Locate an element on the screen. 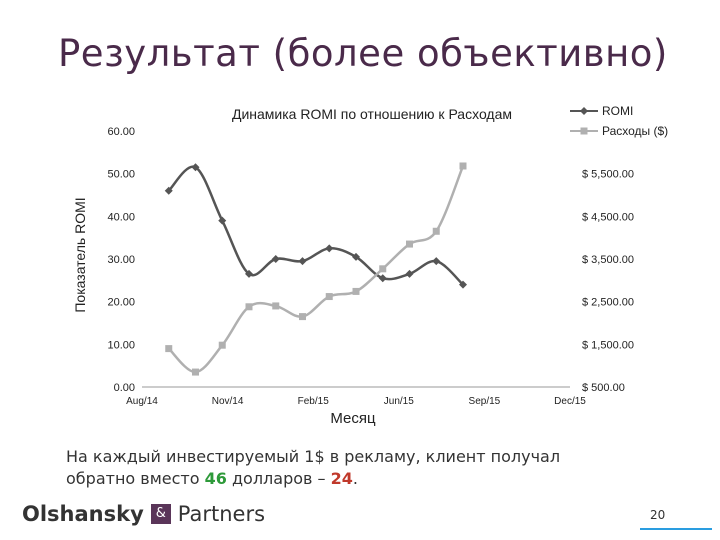 This screenshot has width=720, height=540. chart-legend: ROMI Расходы ($) is located at coordinates (619, 121).